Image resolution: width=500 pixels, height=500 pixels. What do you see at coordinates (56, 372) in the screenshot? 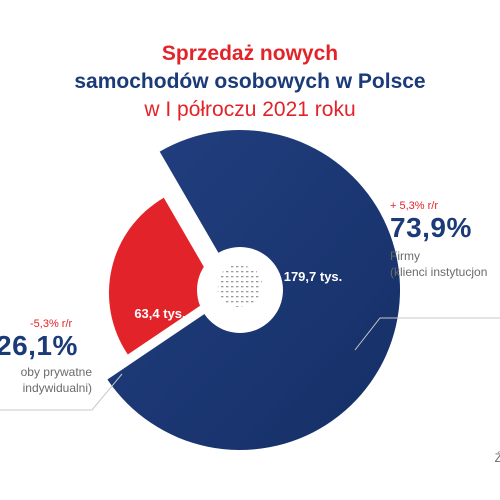
I see `label-osoby: oby prywatne` at bounding box center [56, 372].